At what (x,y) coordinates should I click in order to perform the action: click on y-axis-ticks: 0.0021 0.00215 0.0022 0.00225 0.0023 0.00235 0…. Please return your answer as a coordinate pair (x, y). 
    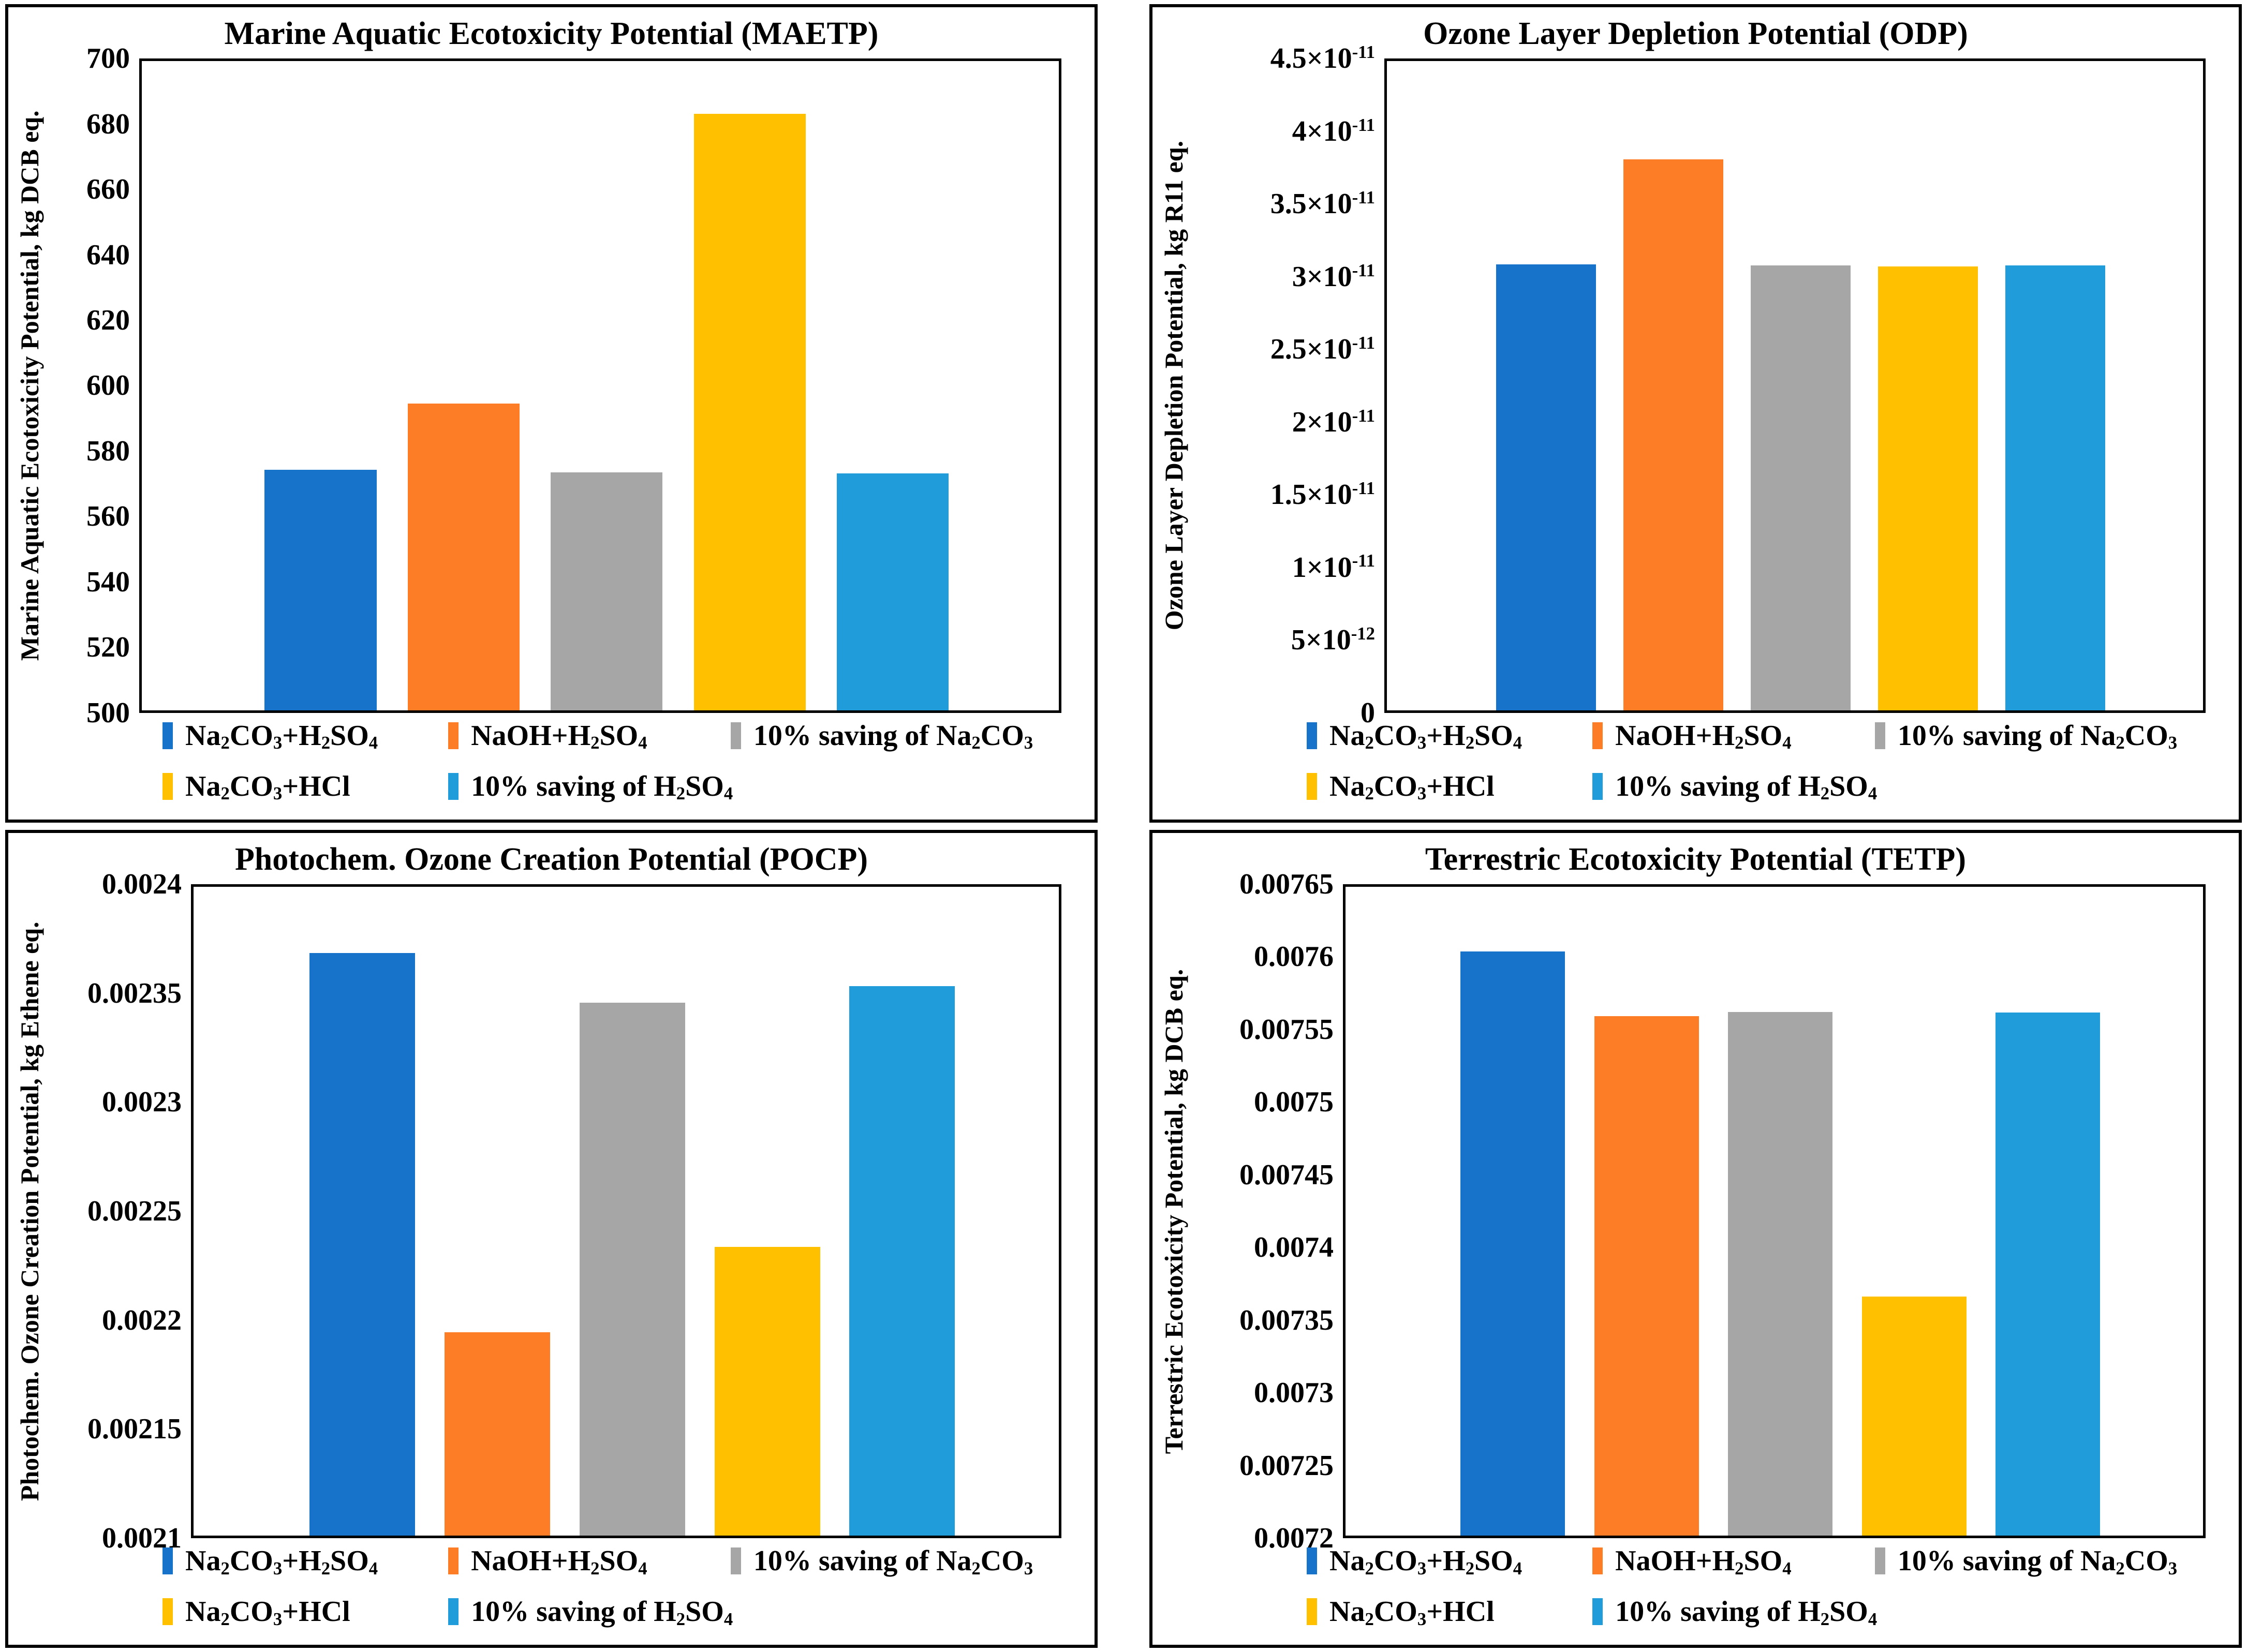
    Looking at the image, I should click on (125, 1211).